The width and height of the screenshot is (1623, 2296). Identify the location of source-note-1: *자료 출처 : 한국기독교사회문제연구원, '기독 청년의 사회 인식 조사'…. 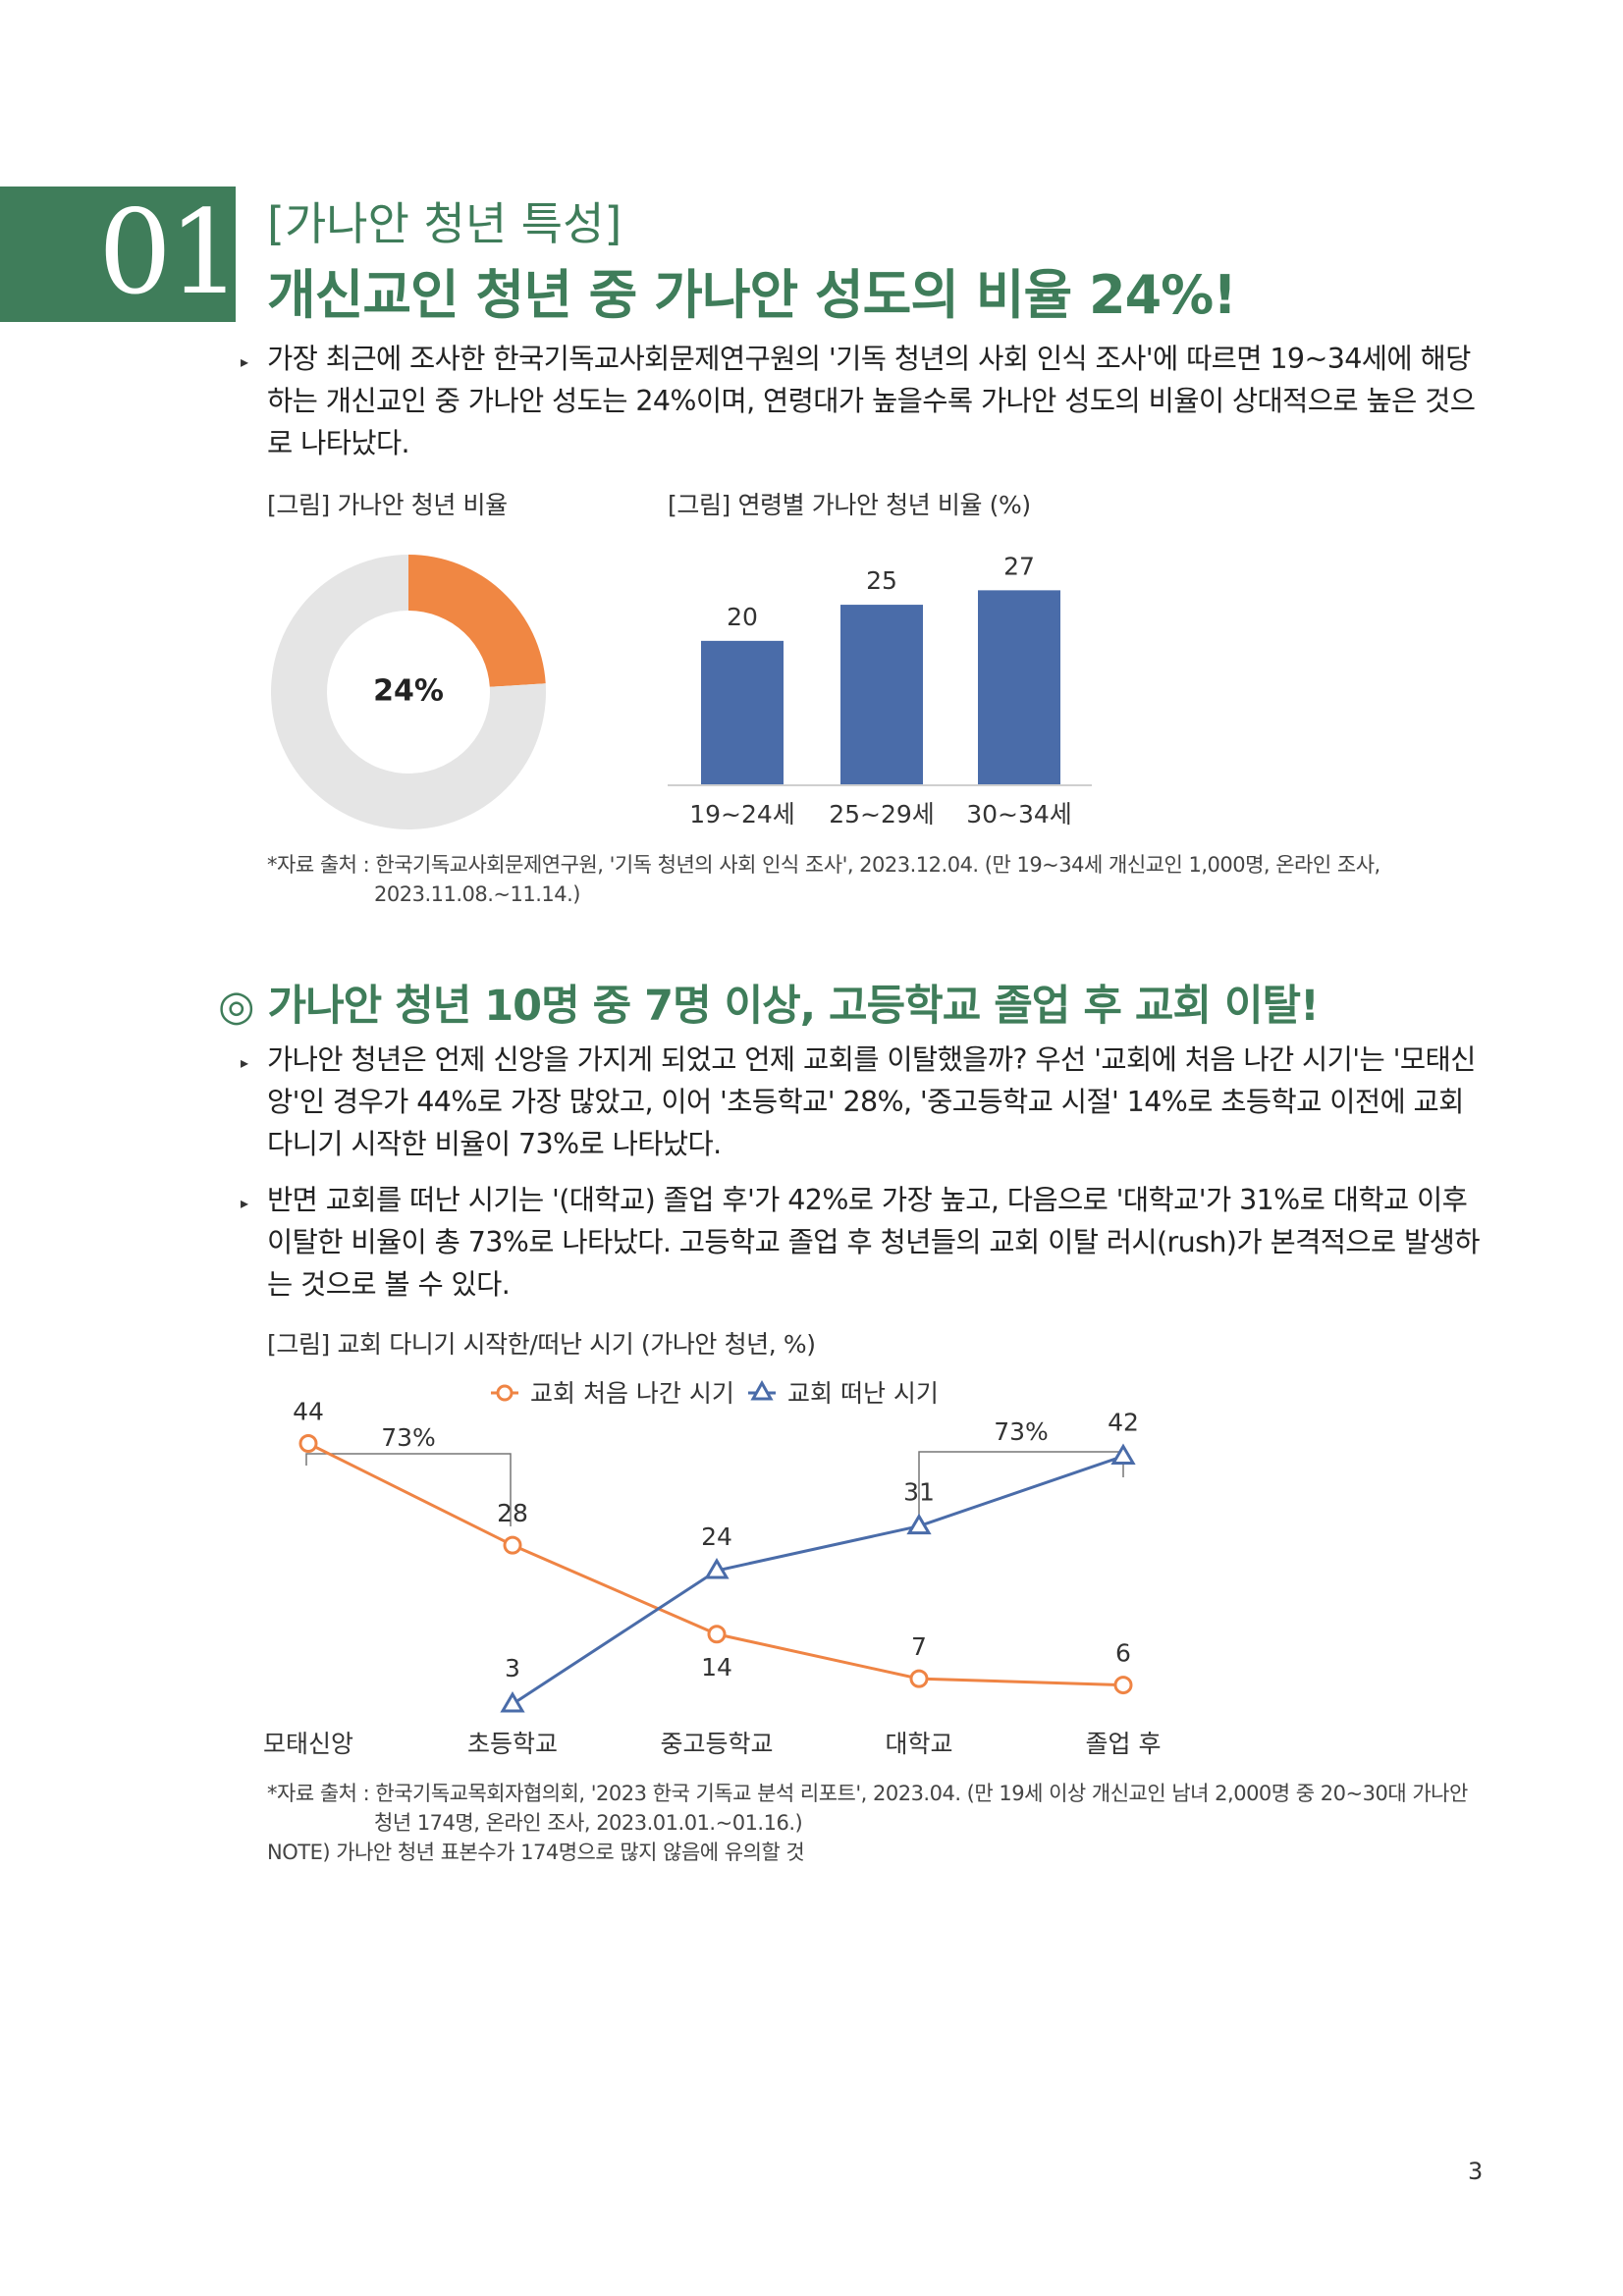
(905, 879).